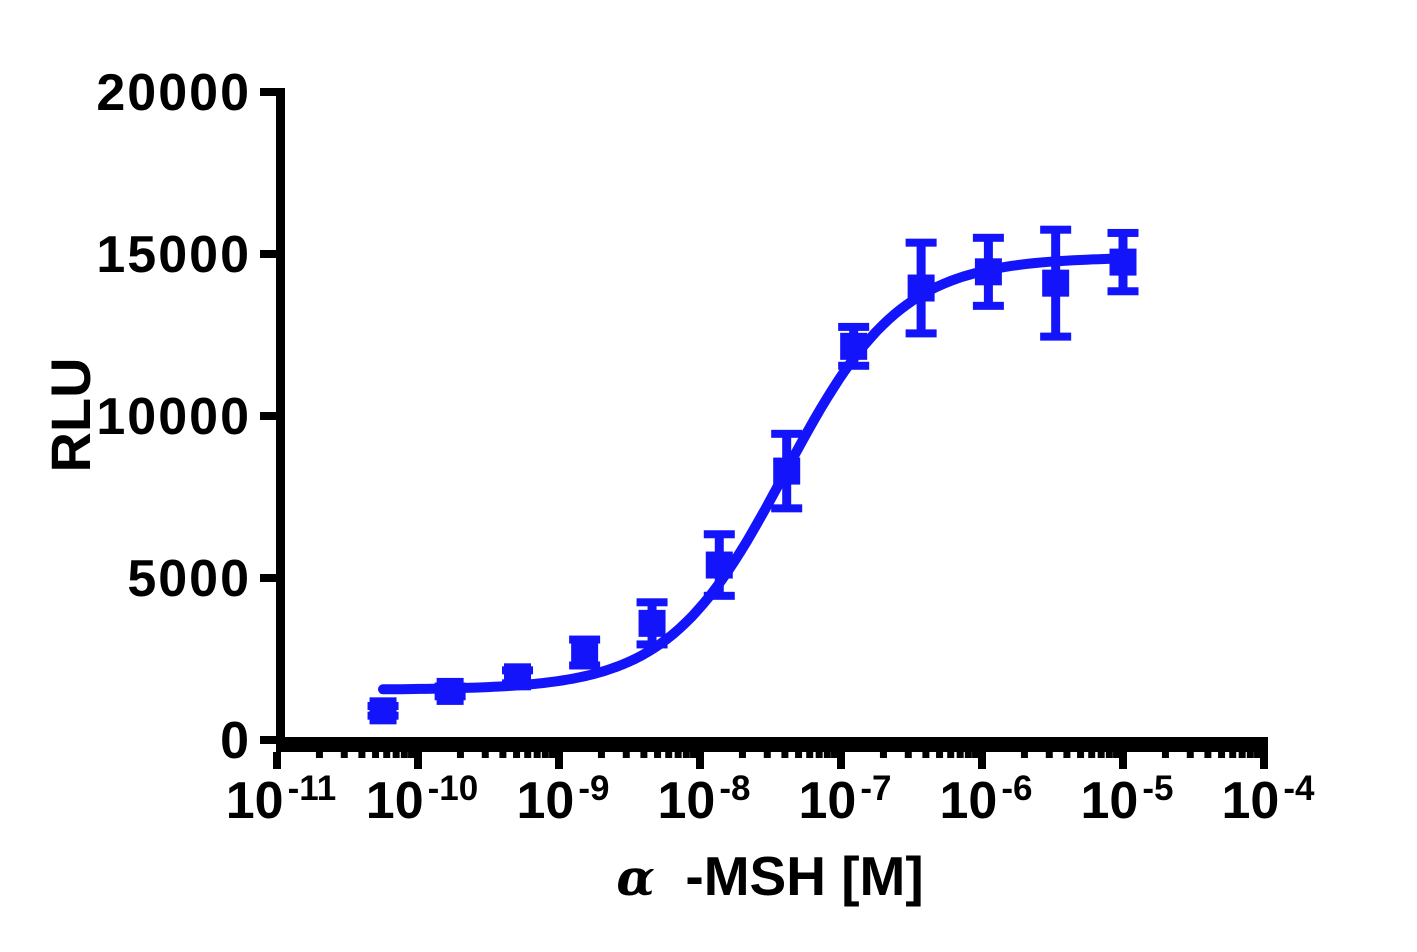  What do you see at coordinates (875, 788) in the screenshot?
I see `x-tick-exponent: -7` at bounding box center [875, 788].